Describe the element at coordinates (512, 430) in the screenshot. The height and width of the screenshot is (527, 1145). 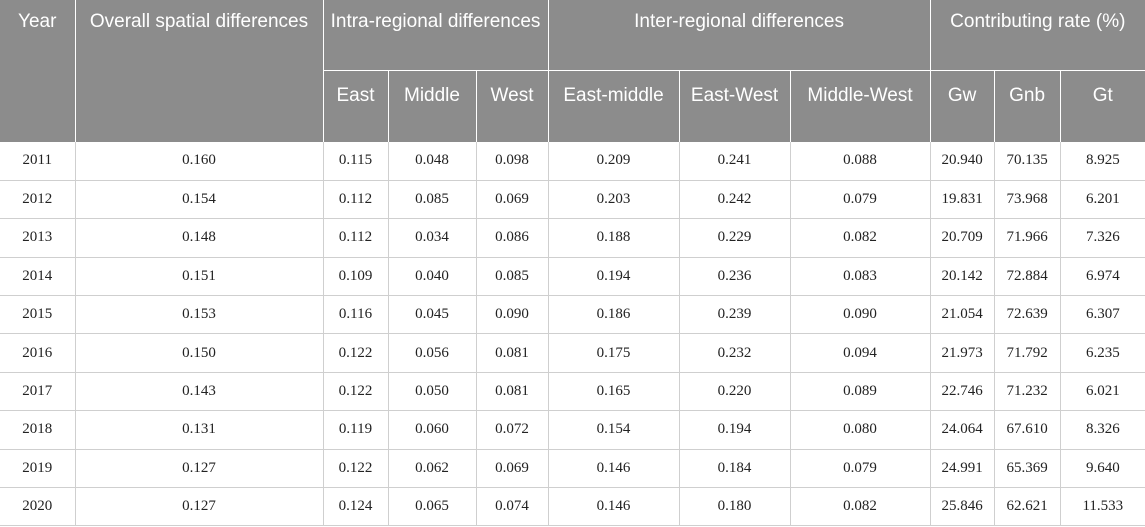
I see `cell-intra-west: 0.072` at that location.